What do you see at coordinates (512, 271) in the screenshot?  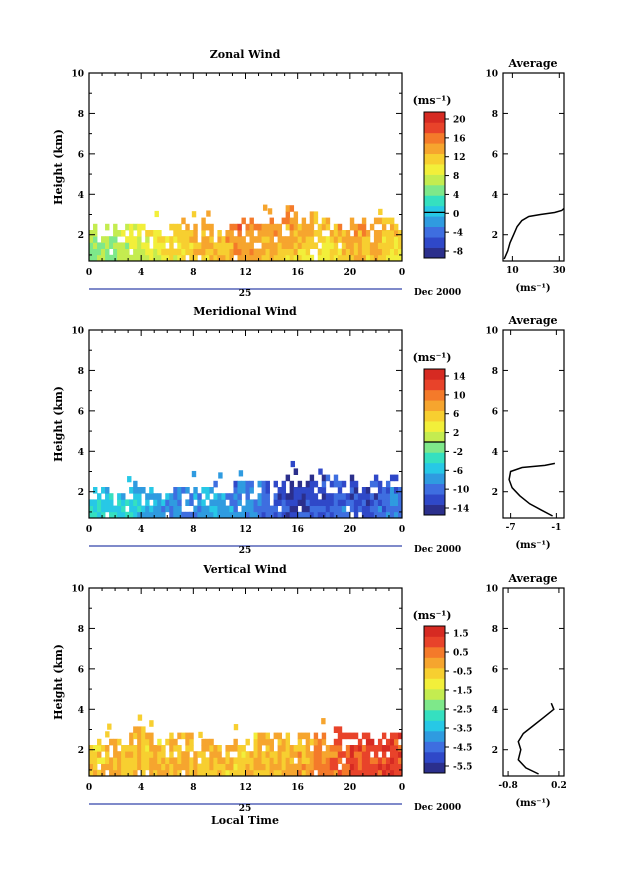 I see `average-x-tick-label: 10` at bounding box center [512, 271].